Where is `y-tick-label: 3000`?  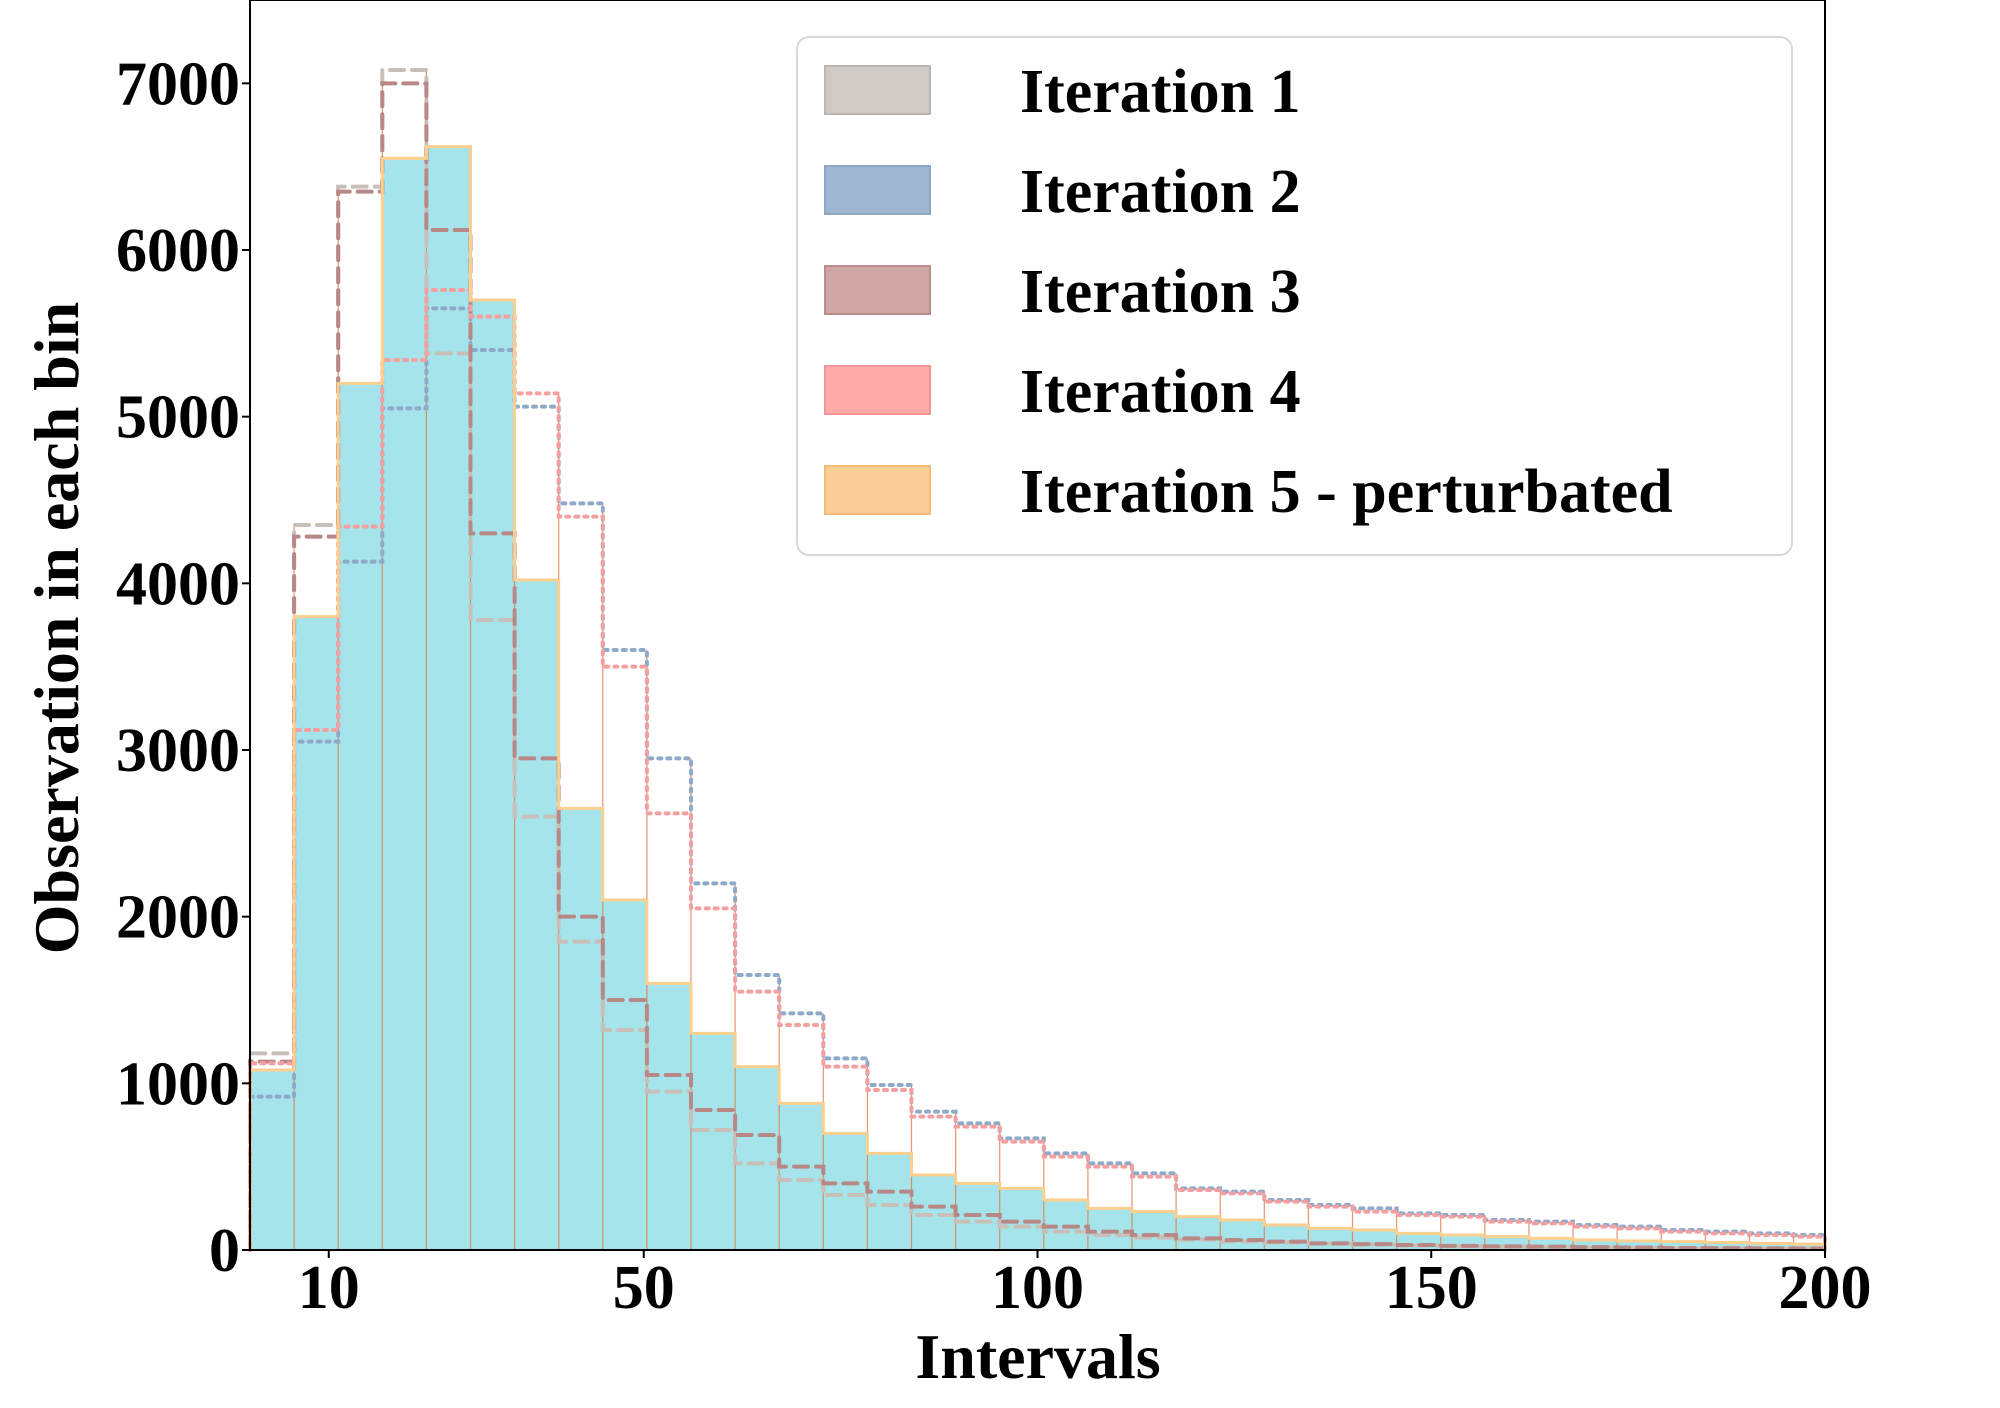 y-tick-label: 3000 is located at coordinates (178, 751).